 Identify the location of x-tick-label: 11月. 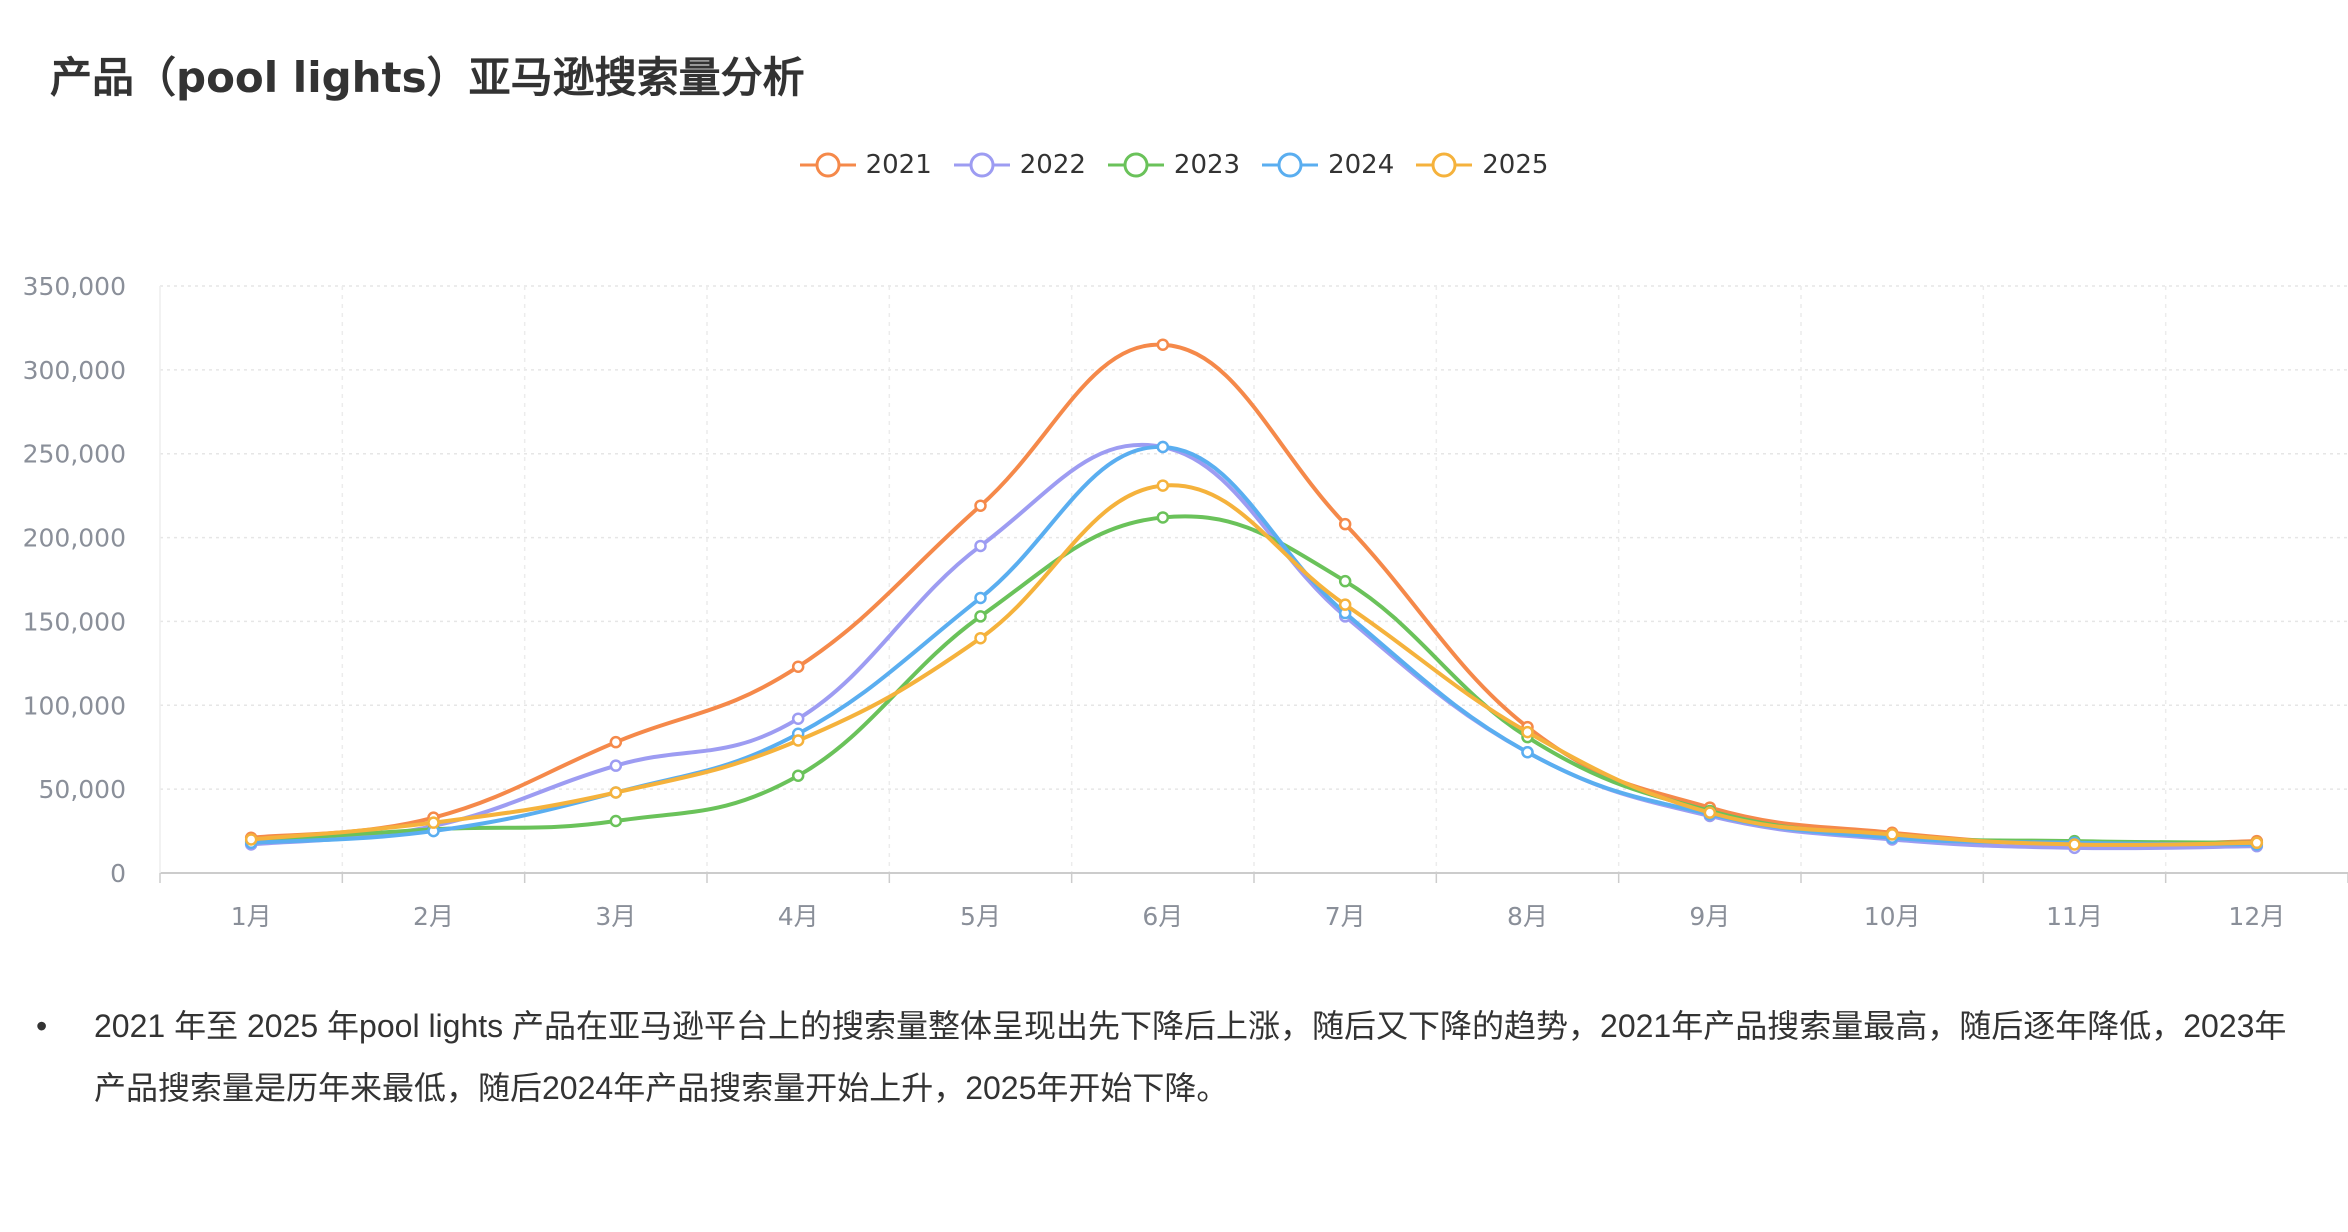
(2074, 916).